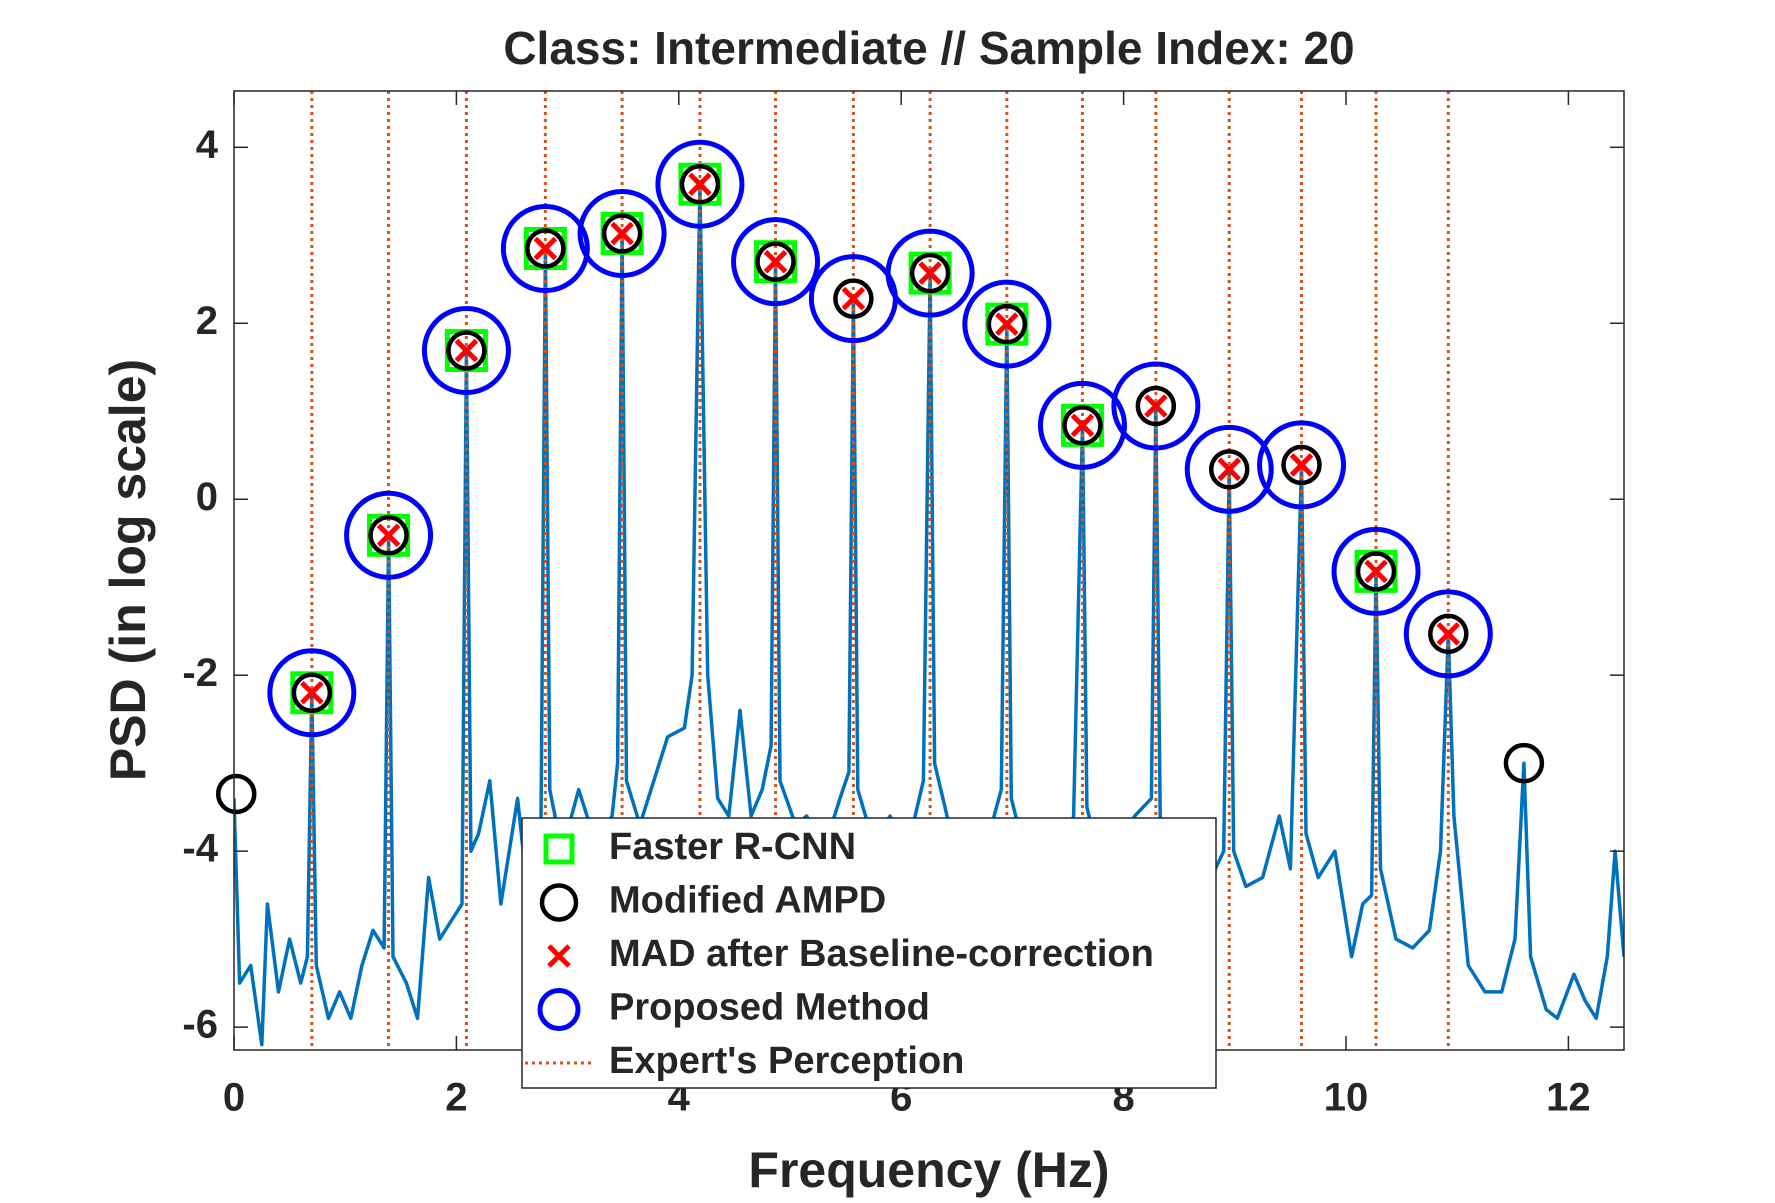  What do you see at coordinates (928, 48) in the screenshot?
I see `chart-title: Class: Intermediate // Sample Index: 20` at bounding box center [928, 48].